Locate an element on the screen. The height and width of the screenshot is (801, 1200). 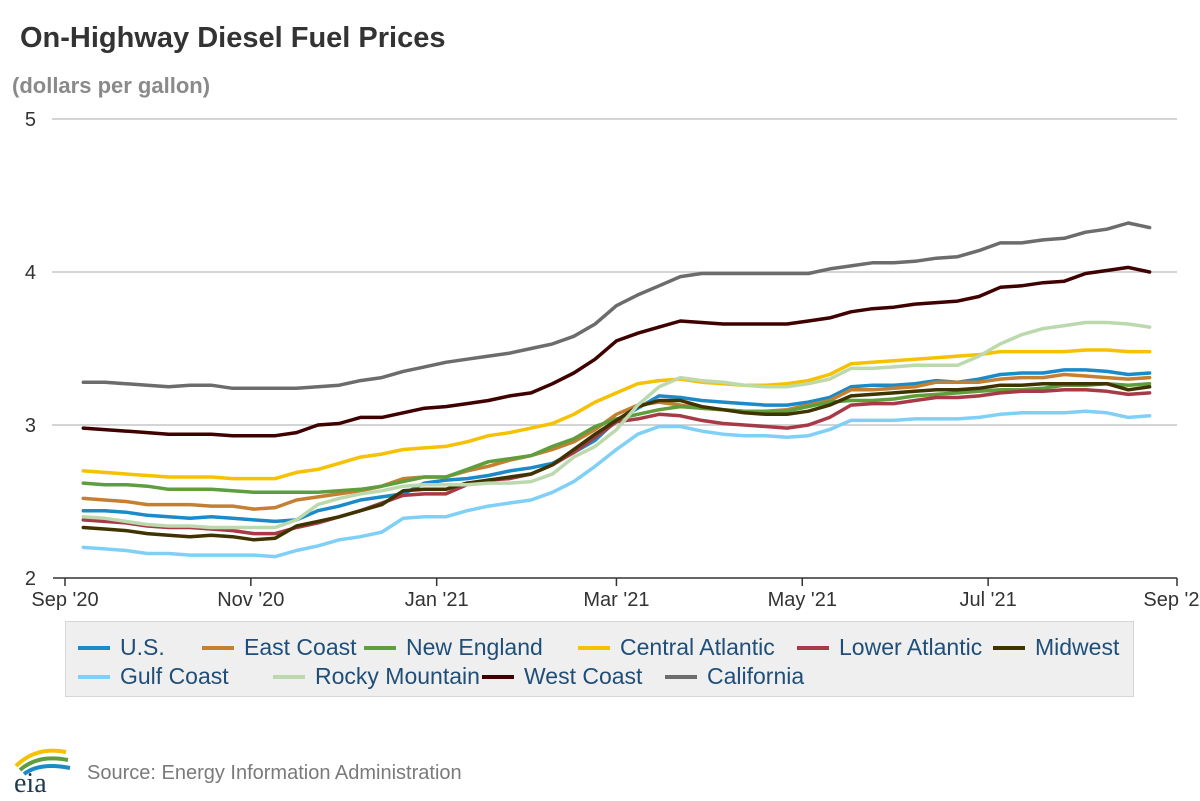
series-line-central-atlantic is located at coordinates (616, 414).